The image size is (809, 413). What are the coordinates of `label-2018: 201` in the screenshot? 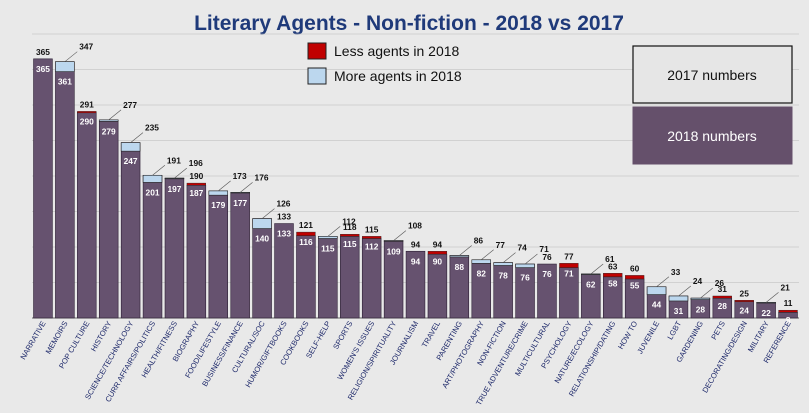 It's located at (153, 192).